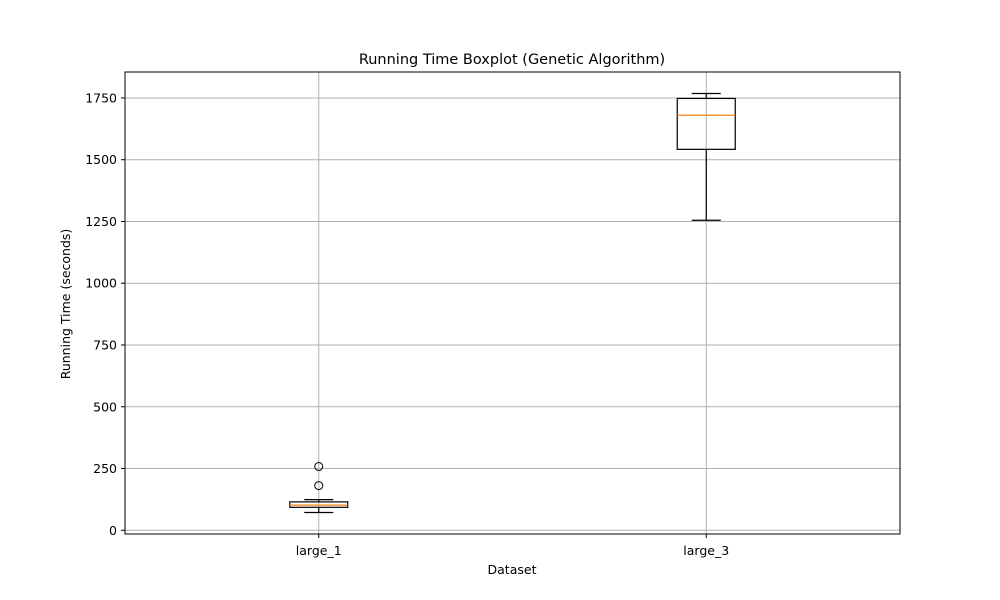 The image size is (1000, 600). What do you see at coordinates (706, 550) in the screenshot?
I see `x-tick-label: large_3` at bounding box center [706, 550].